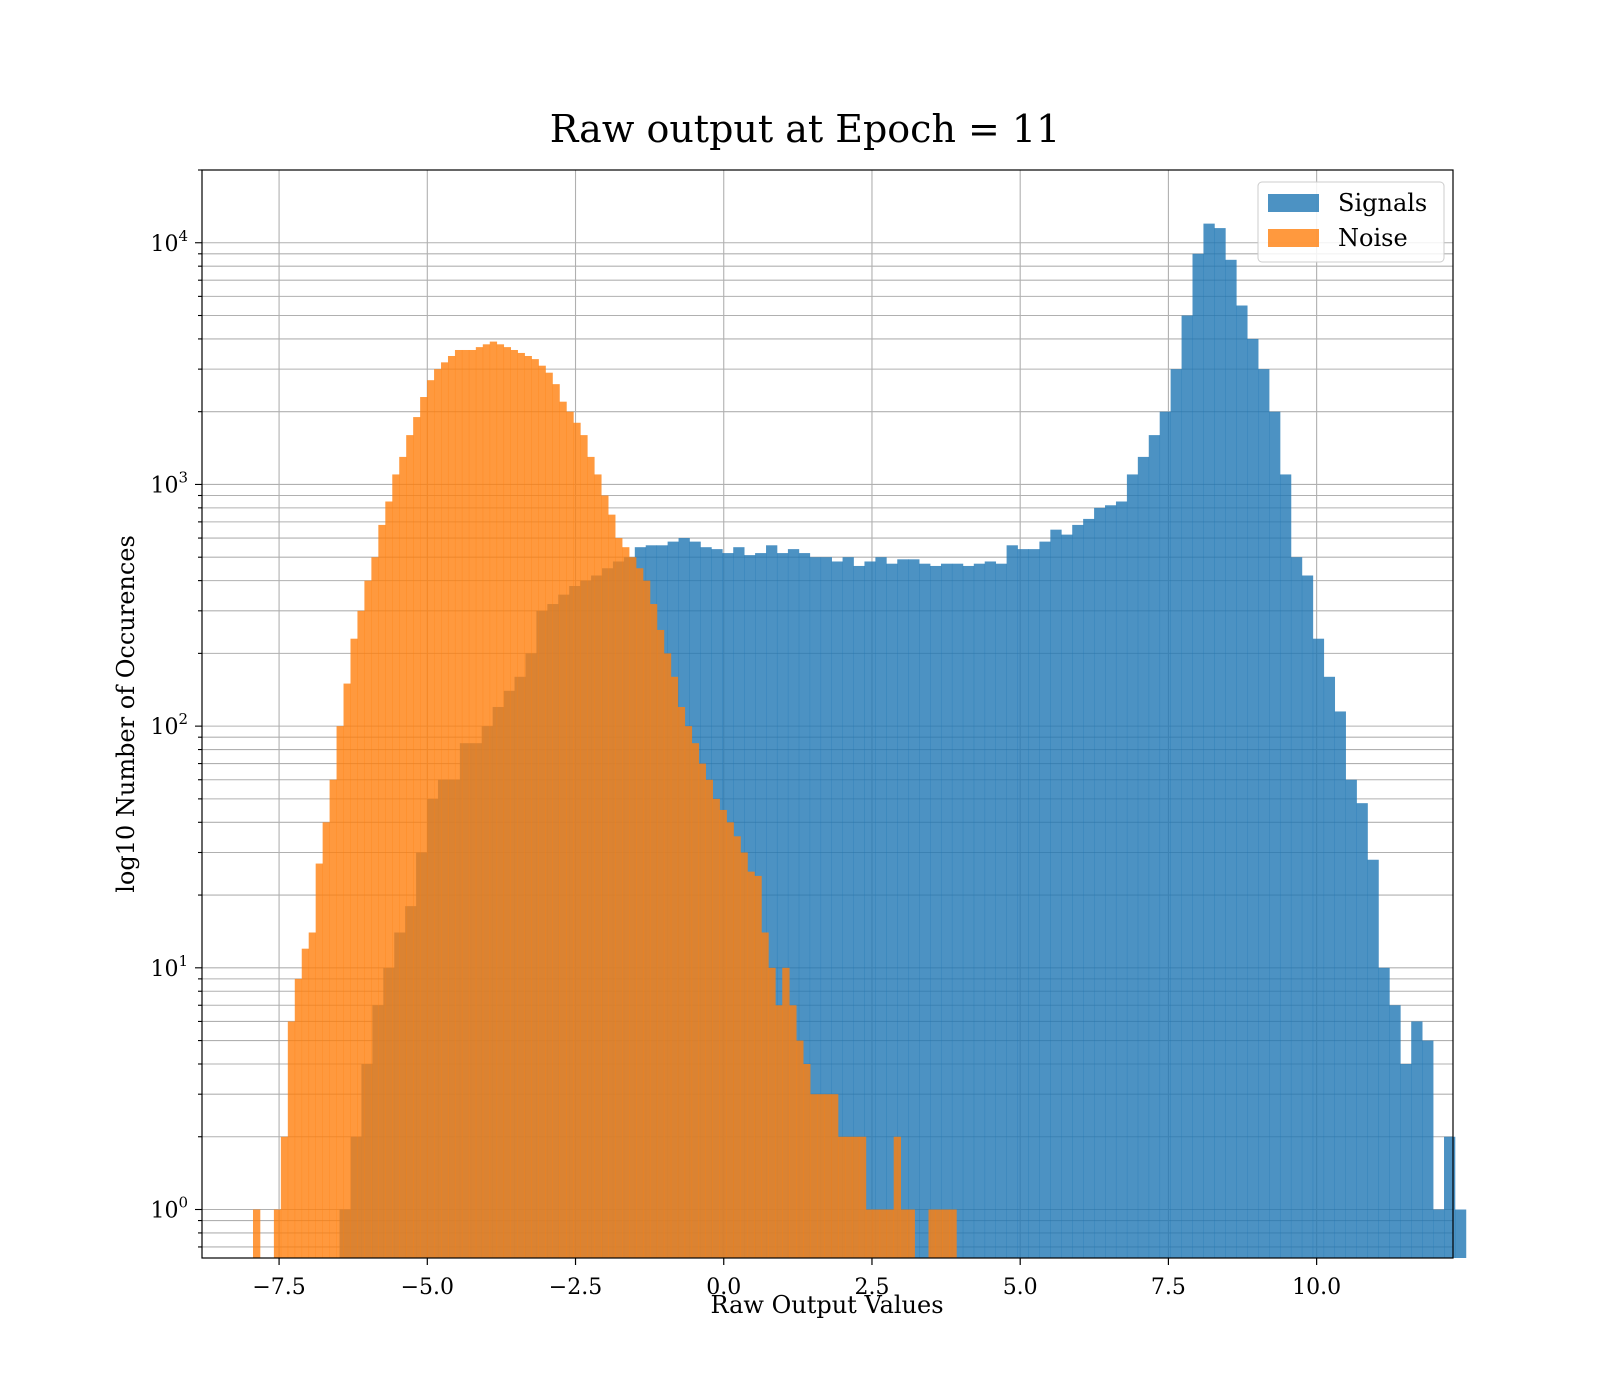 The height and width of the screenshot is (1400, 1600). I want to click on legend-swatch-signals, so click(1293, 203).